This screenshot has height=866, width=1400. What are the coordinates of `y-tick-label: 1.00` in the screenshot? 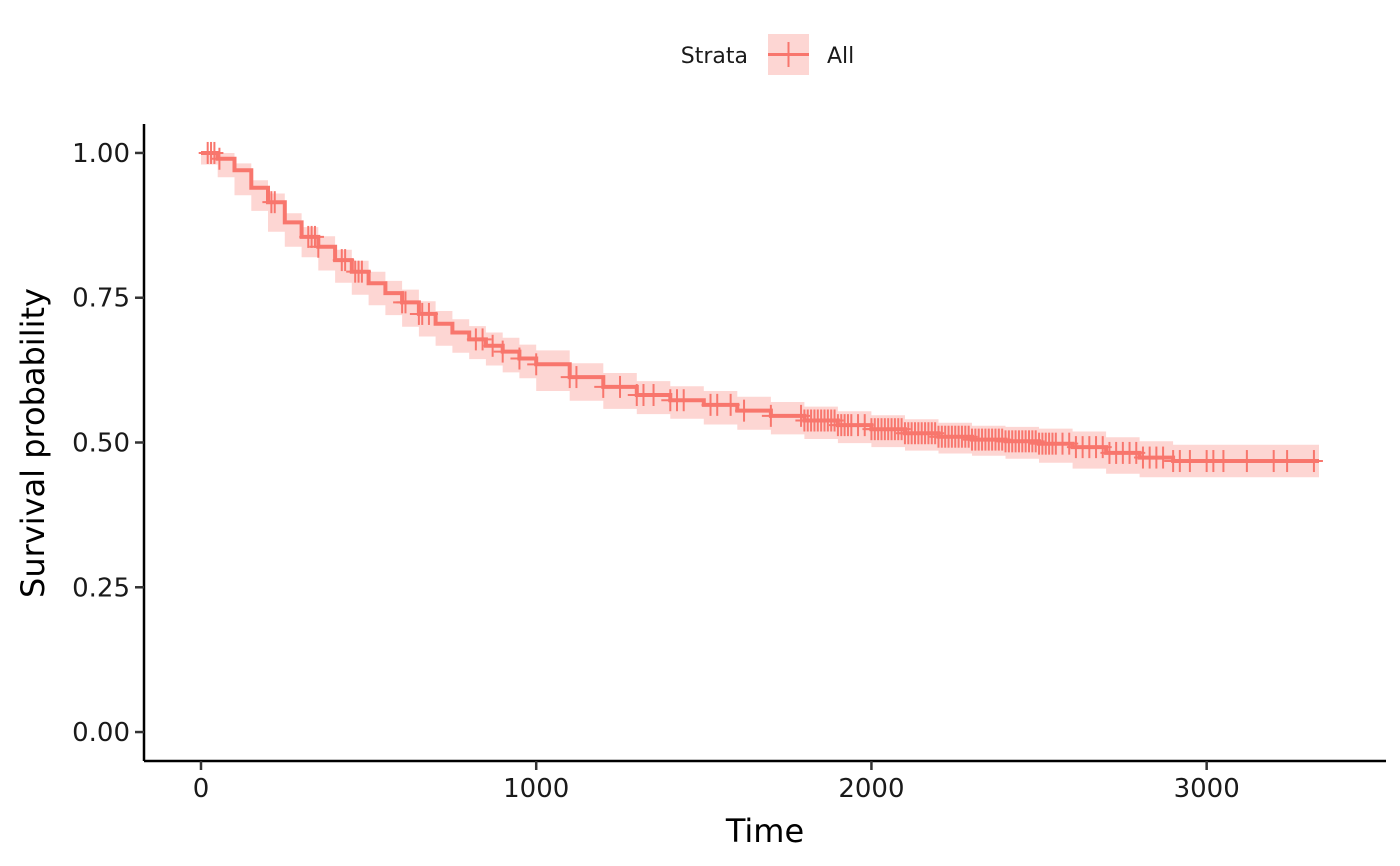 It's located at (101, 154).